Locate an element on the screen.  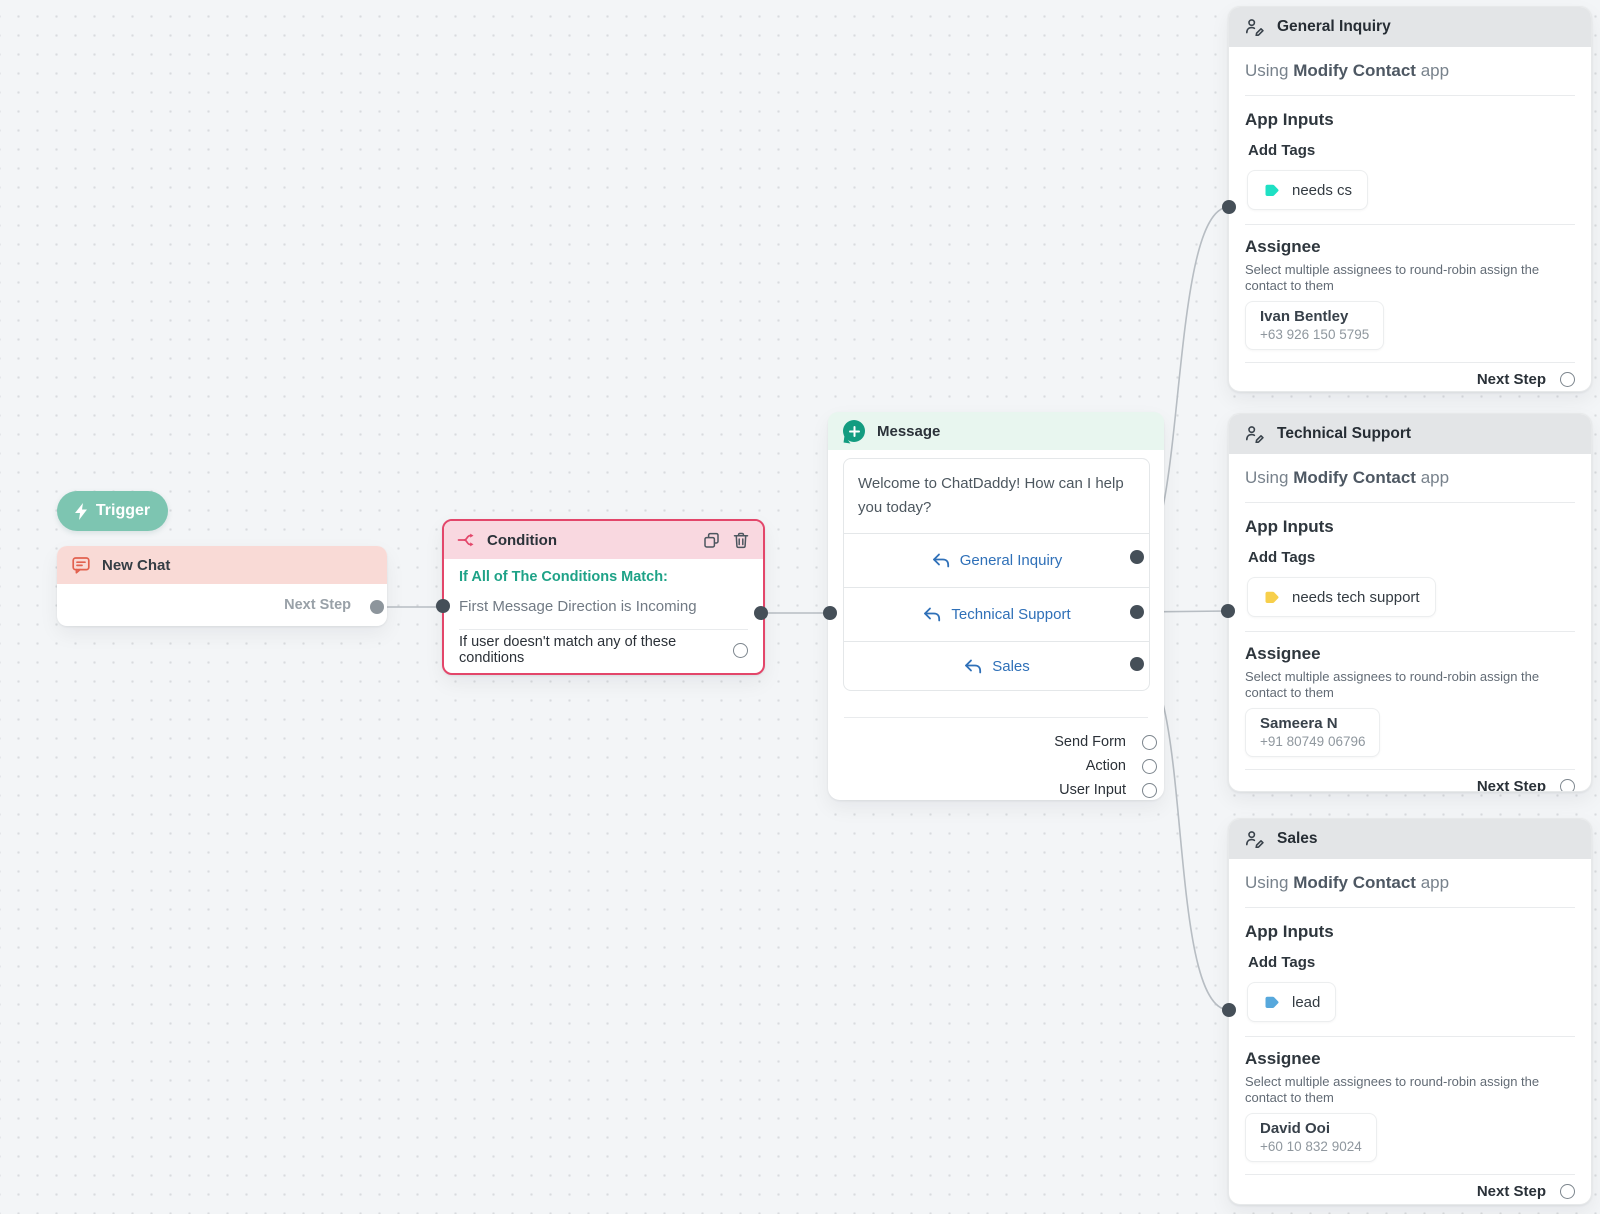
message-option-user-input: User Input is located at coordinates (996, 790).